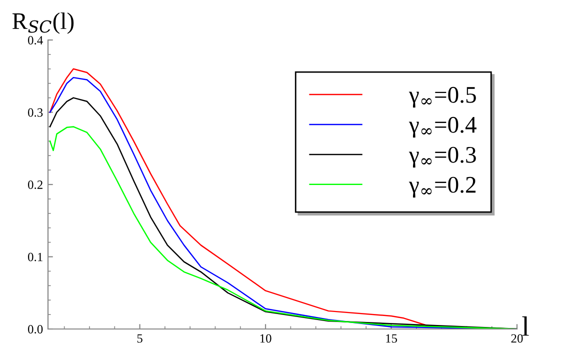 The height and width of the screenshot is (359, 572). Describe the element at coordinates (43, 23) in the screenshot. I see `y-axis-title: R$_{SC}$(l)` at that location.